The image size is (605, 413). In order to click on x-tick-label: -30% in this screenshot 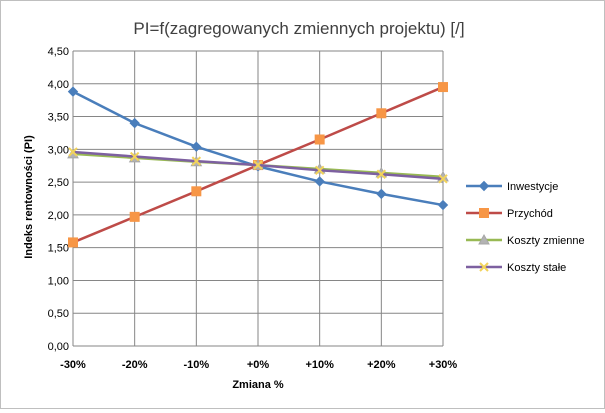, I will do `click(73, 365)`.